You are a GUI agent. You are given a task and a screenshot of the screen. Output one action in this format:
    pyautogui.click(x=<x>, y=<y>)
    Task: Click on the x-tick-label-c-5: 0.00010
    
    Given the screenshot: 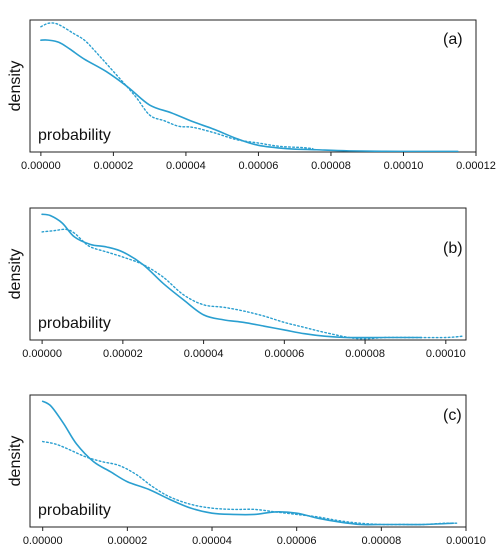 What is the action you would take?
    pyautogui.click(x=466, y=541)
    